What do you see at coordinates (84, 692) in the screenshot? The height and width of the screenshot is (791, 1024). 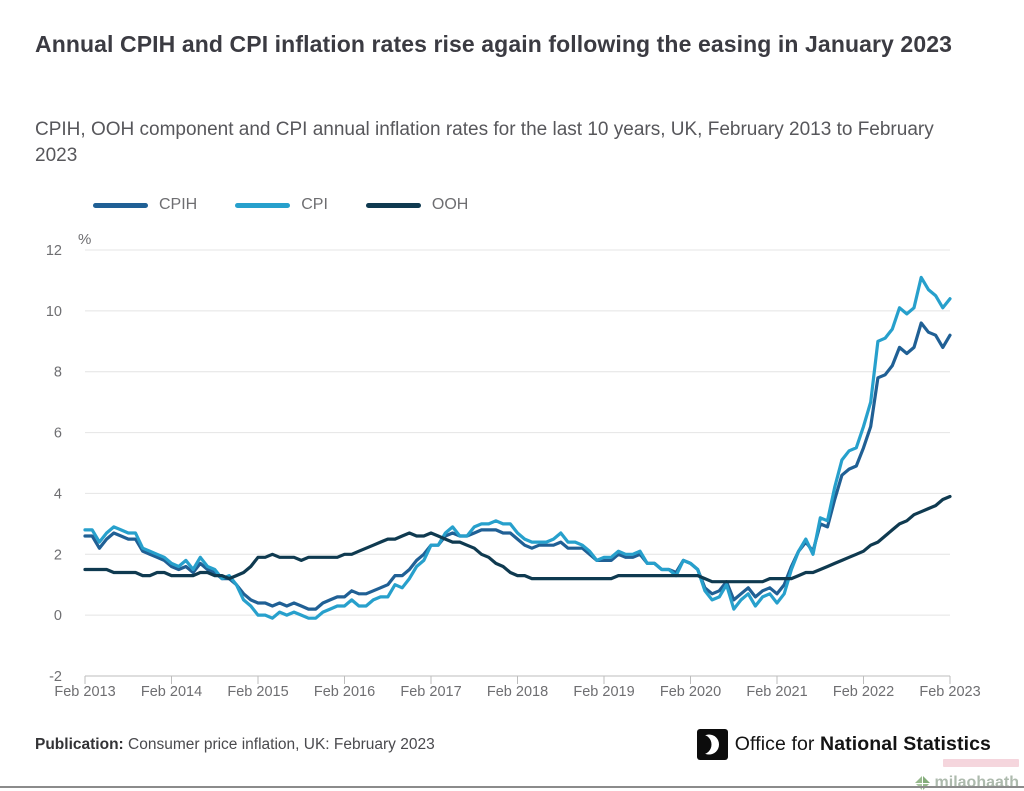 I see `x-tick-label: Feb 2013` at bounding box center [84, 692].